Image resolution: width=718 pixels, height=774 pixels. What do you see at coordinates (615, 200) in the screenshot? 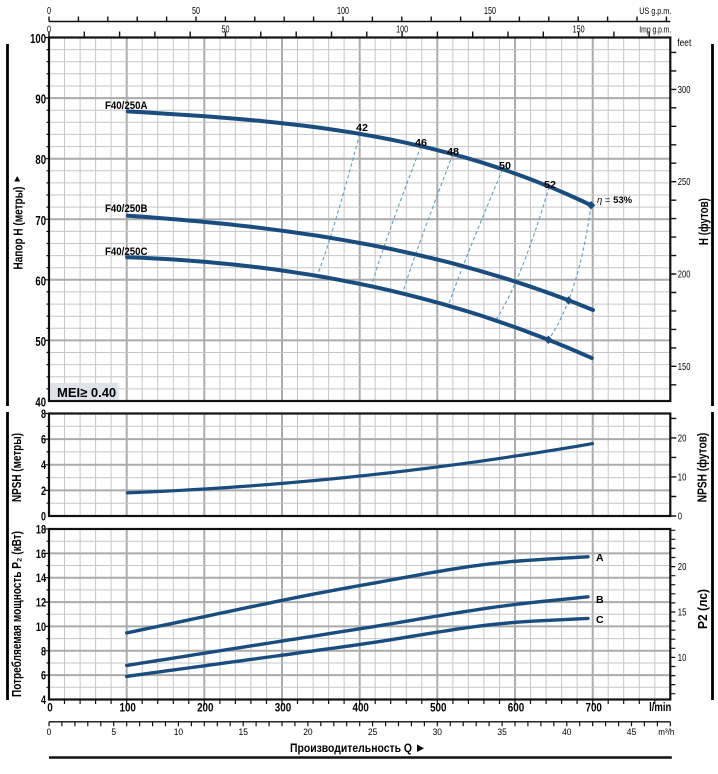
I see `svg-text: η = 53%` at bounding box center [615, 200].